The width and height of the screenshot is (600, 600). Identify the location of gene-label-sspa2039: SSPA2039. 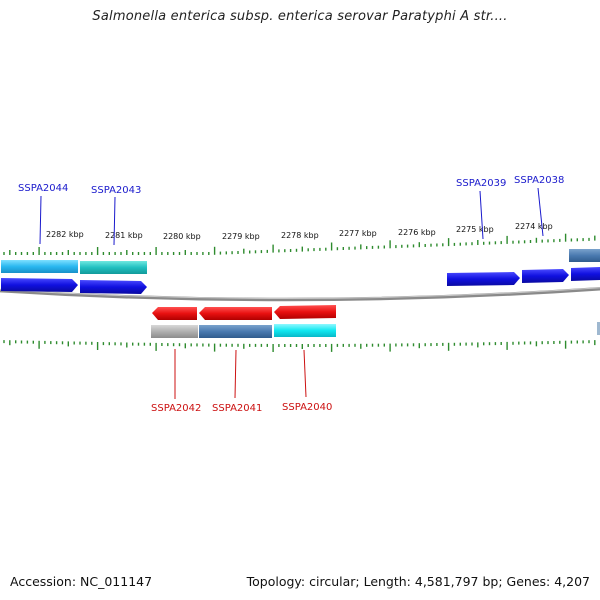
(481, 183).